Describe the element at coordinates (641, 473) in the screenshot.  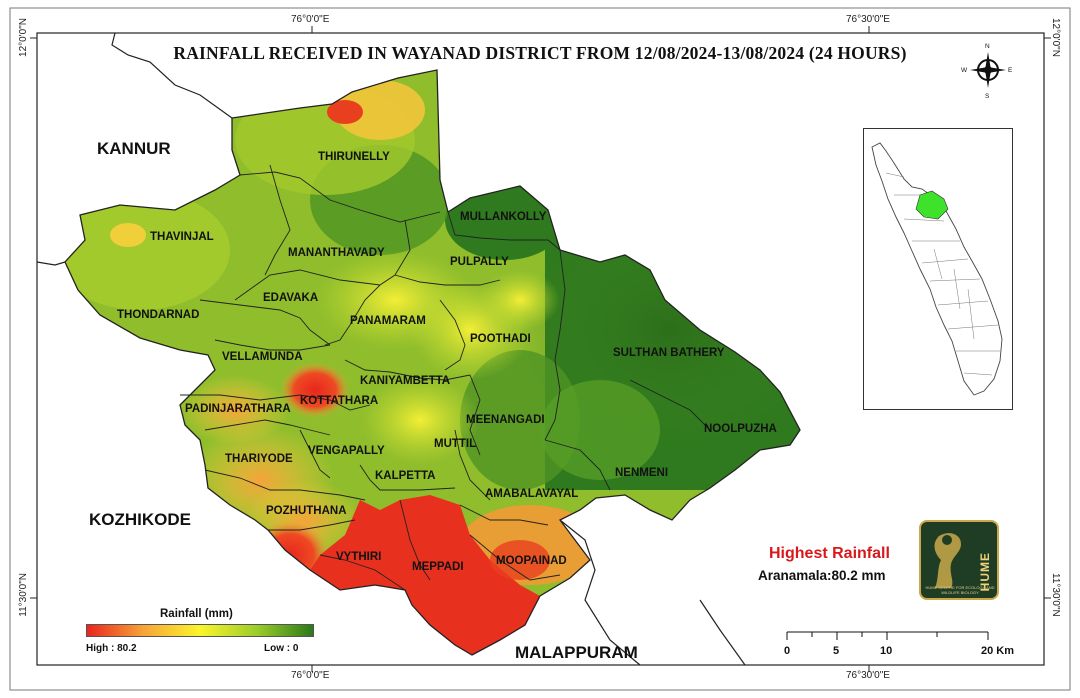
I see `label-nenmeni: NENMENI` at that location.